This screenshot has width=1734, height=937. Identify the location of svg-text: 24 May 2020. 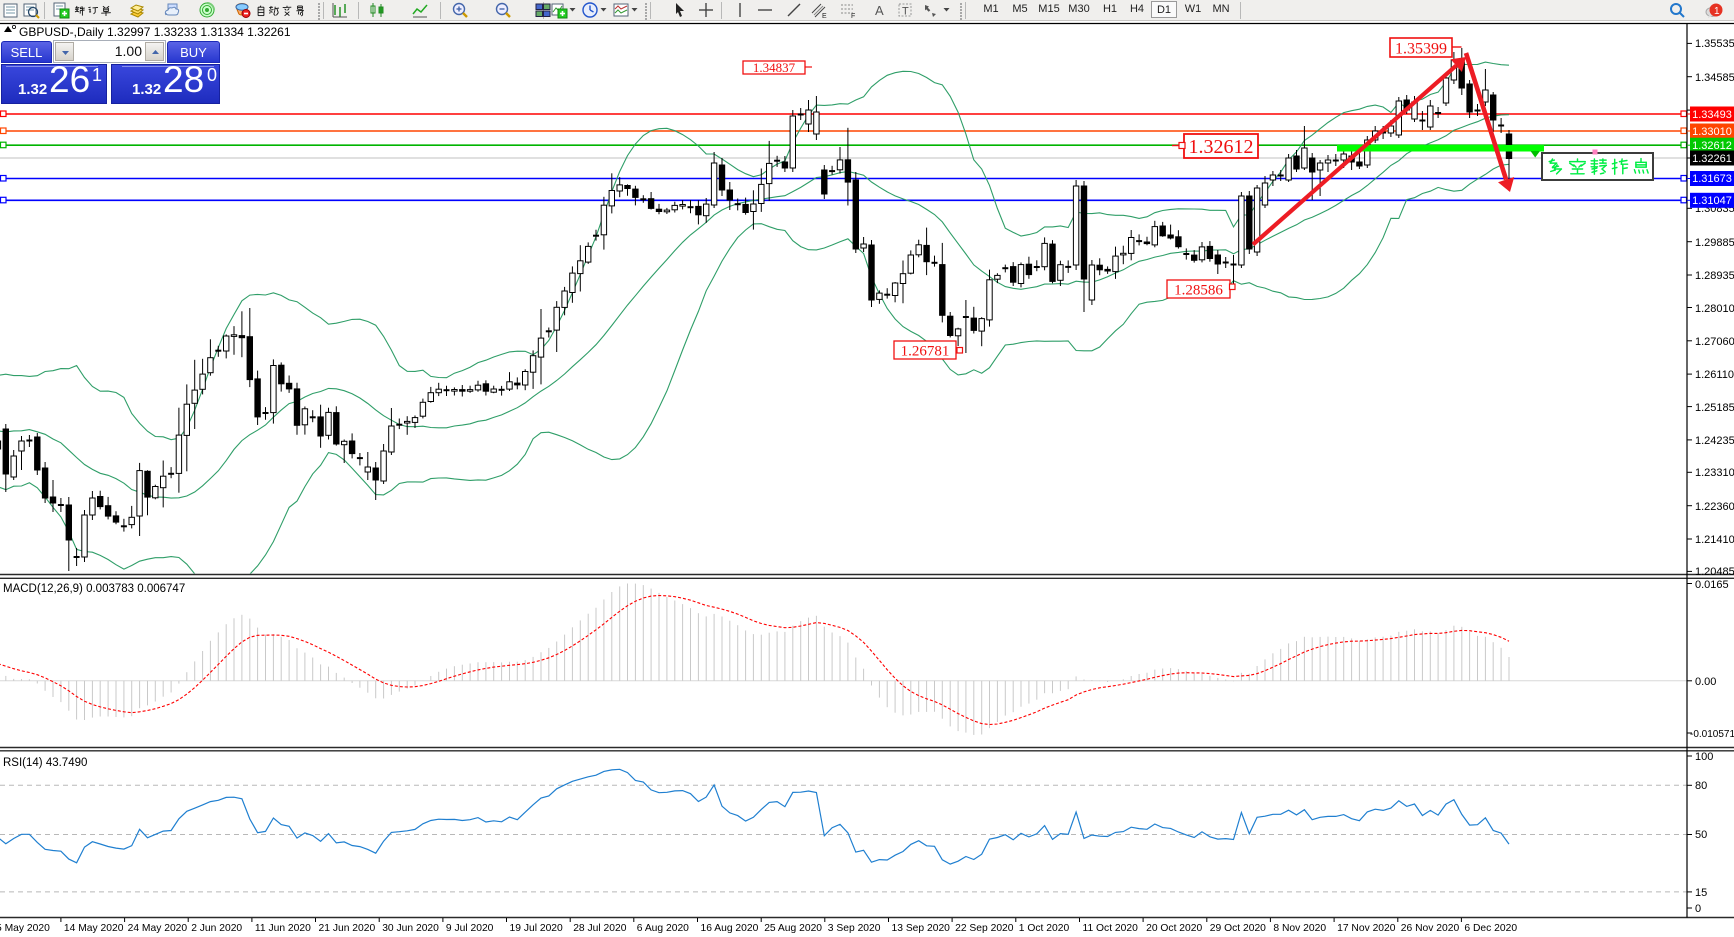
(158, 928).